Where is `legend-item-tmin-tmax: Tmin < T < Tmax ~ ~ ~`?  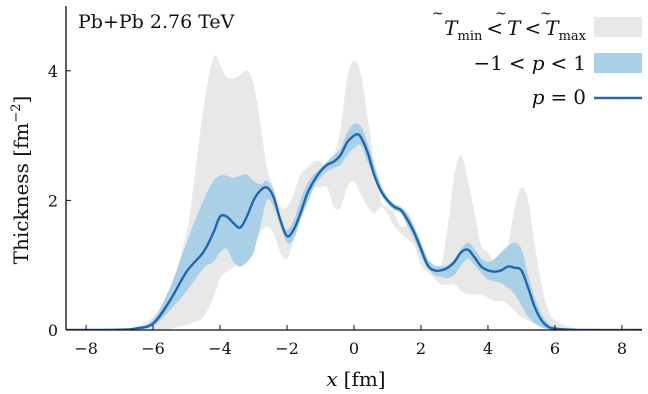
legend-item-tmin-tmax: Tmin < T < Tmax ~ ~ ~ is located at coordinates (537, 25).